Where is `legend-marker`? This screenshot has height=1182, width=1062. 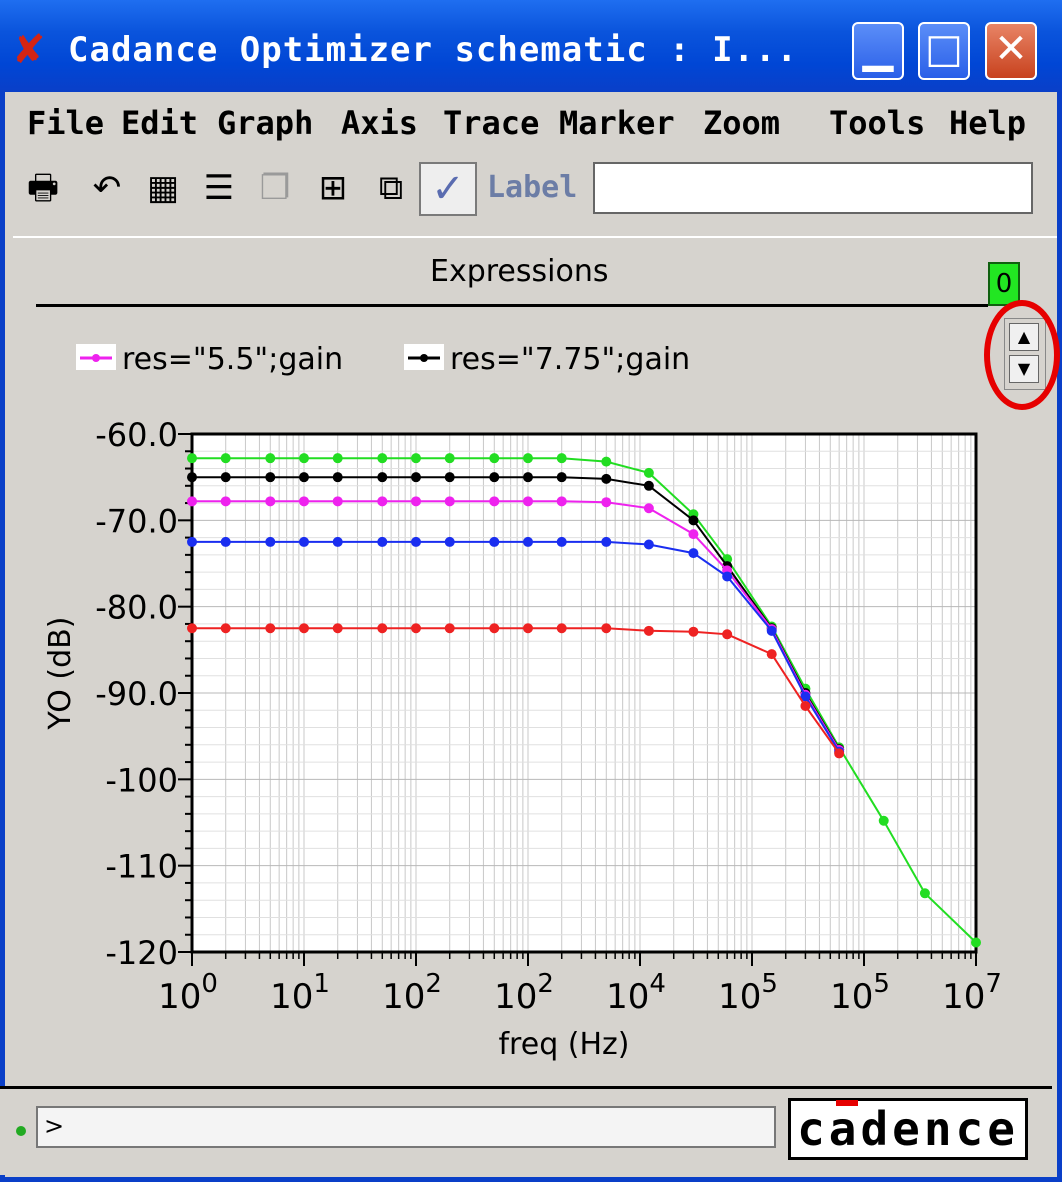
legend-marker is located at coordinates (424, 358).